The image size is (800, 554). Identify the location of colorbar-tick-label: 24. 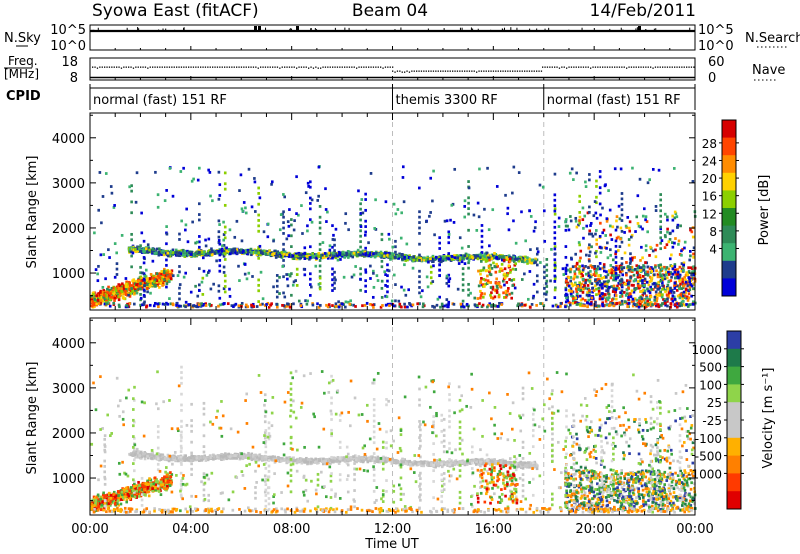
(709, 161).